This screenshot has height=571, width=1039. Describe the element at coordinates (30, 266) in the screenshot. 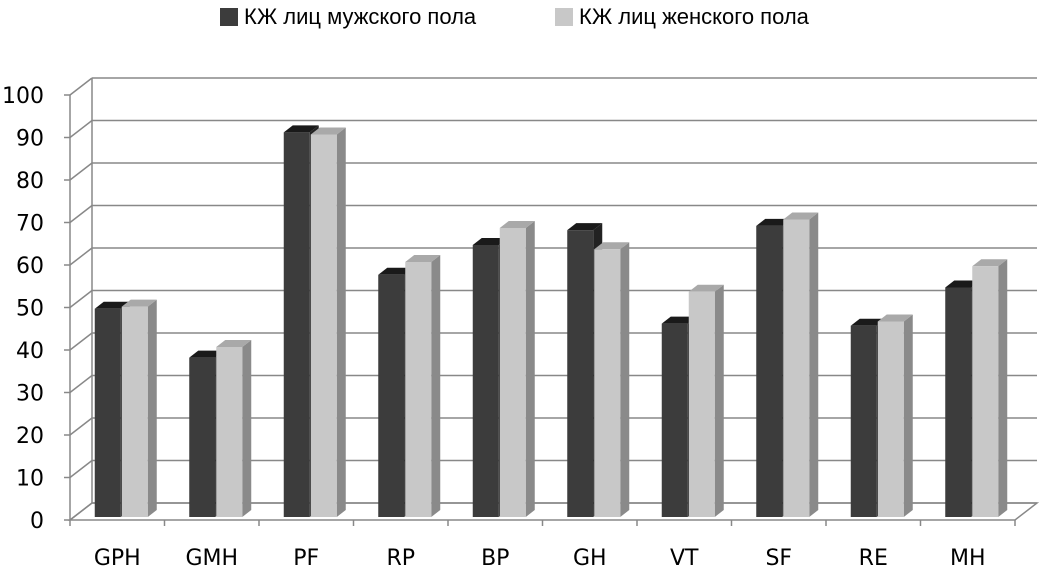

I see `y-tick-label: 60` at that location.